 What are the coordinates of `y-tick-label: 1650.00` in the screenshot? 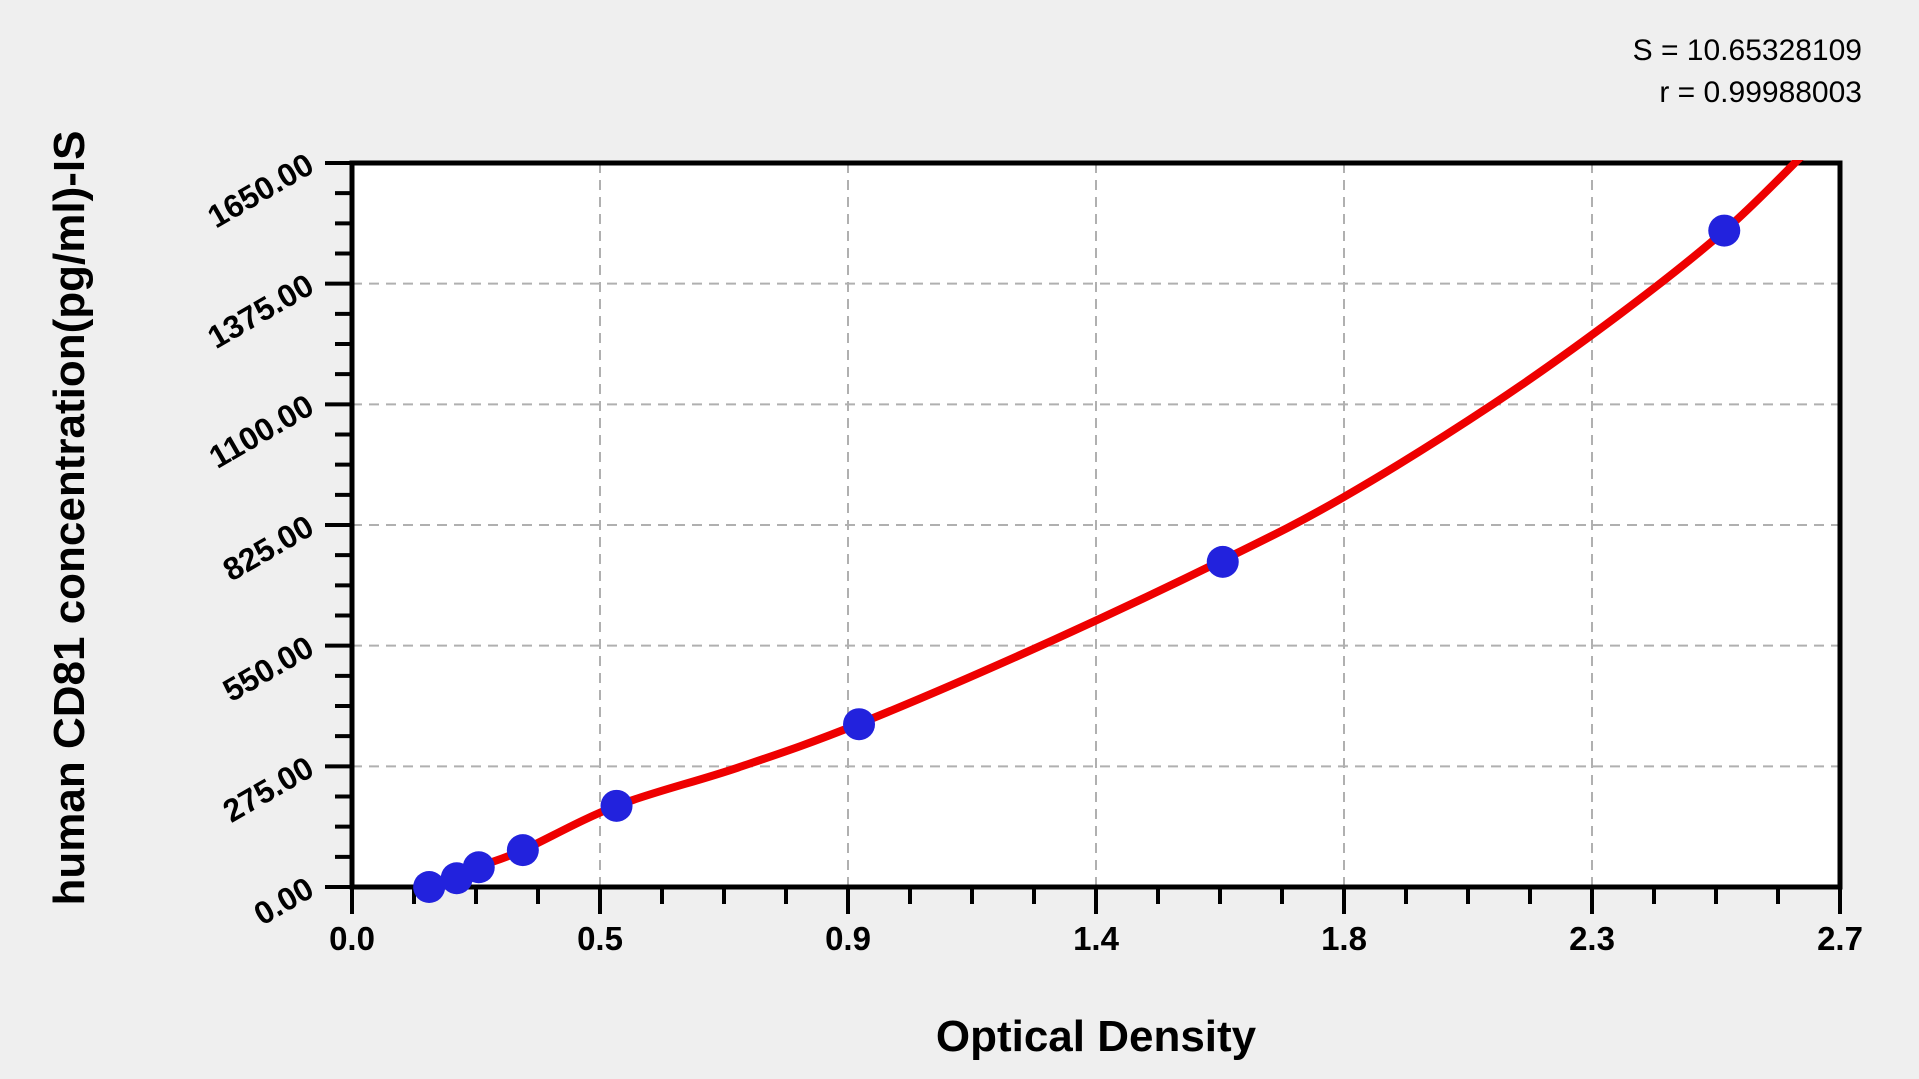 It's located at (260, 190).